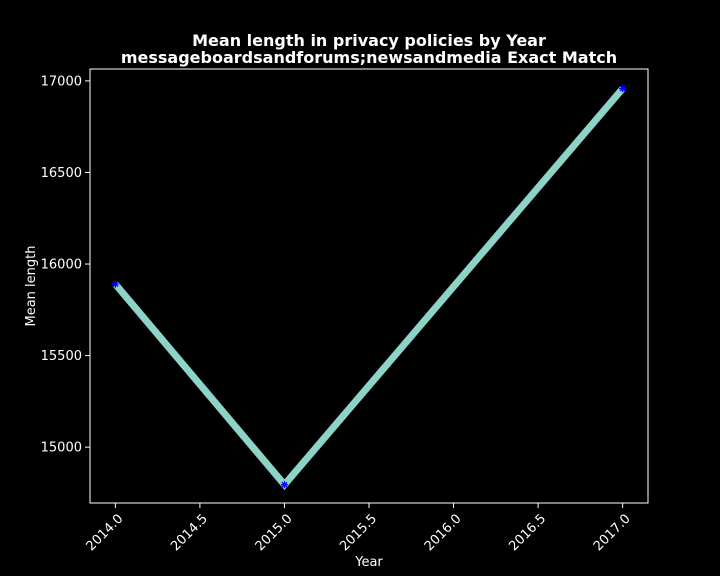 The image size is (720, 576). I want to click on chart-title: Mean length in privacy policies by Year, so click(369, 40).